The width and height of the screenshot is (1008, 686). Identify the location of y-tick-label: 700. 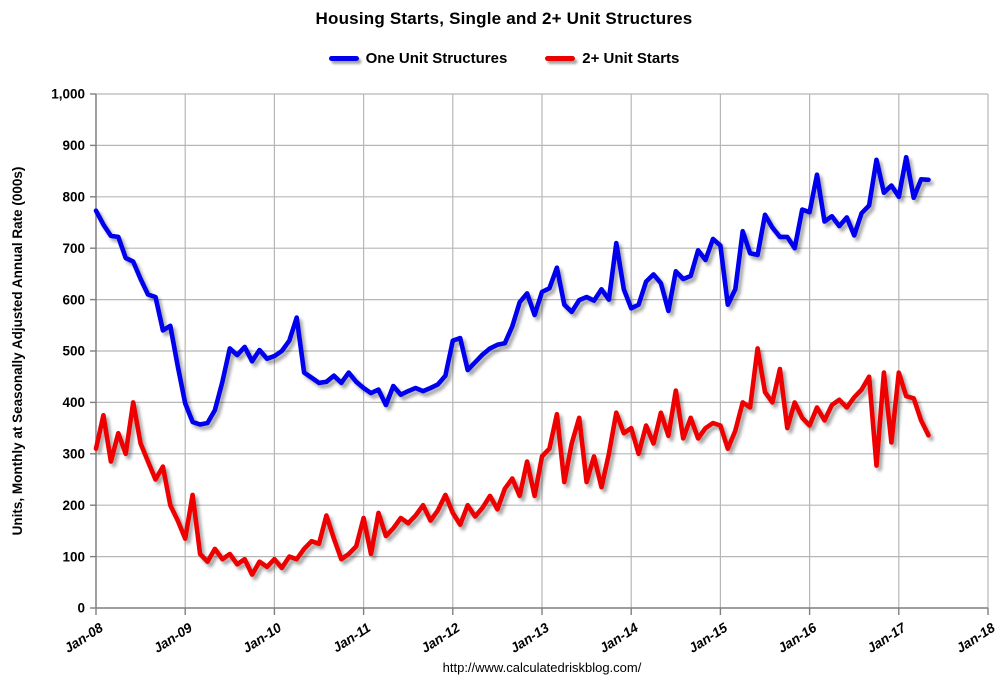
(73, 248).